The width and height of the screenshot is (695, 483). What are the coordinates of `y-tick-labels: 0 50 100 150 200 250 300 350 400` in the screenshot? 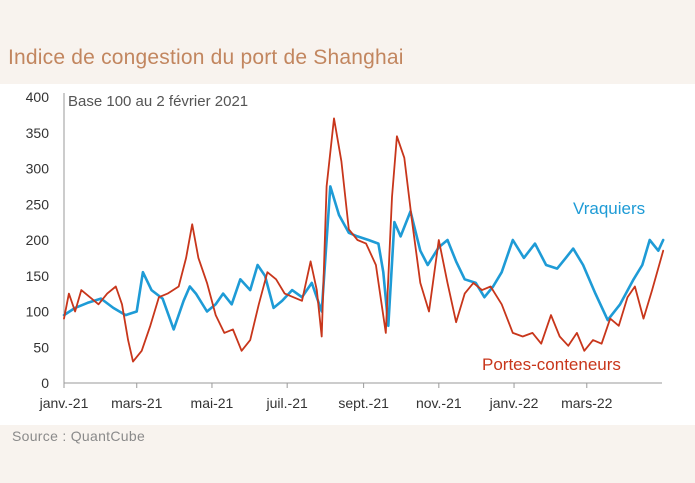 It's located at (38, 240).